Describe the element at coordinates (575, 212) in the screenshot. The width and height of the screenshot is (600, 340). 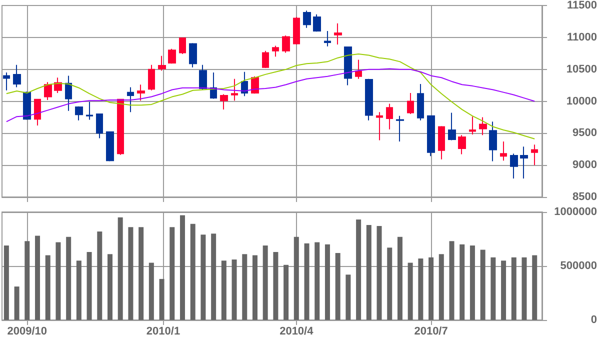
I see `y-tick-label: 1000000` at that location.